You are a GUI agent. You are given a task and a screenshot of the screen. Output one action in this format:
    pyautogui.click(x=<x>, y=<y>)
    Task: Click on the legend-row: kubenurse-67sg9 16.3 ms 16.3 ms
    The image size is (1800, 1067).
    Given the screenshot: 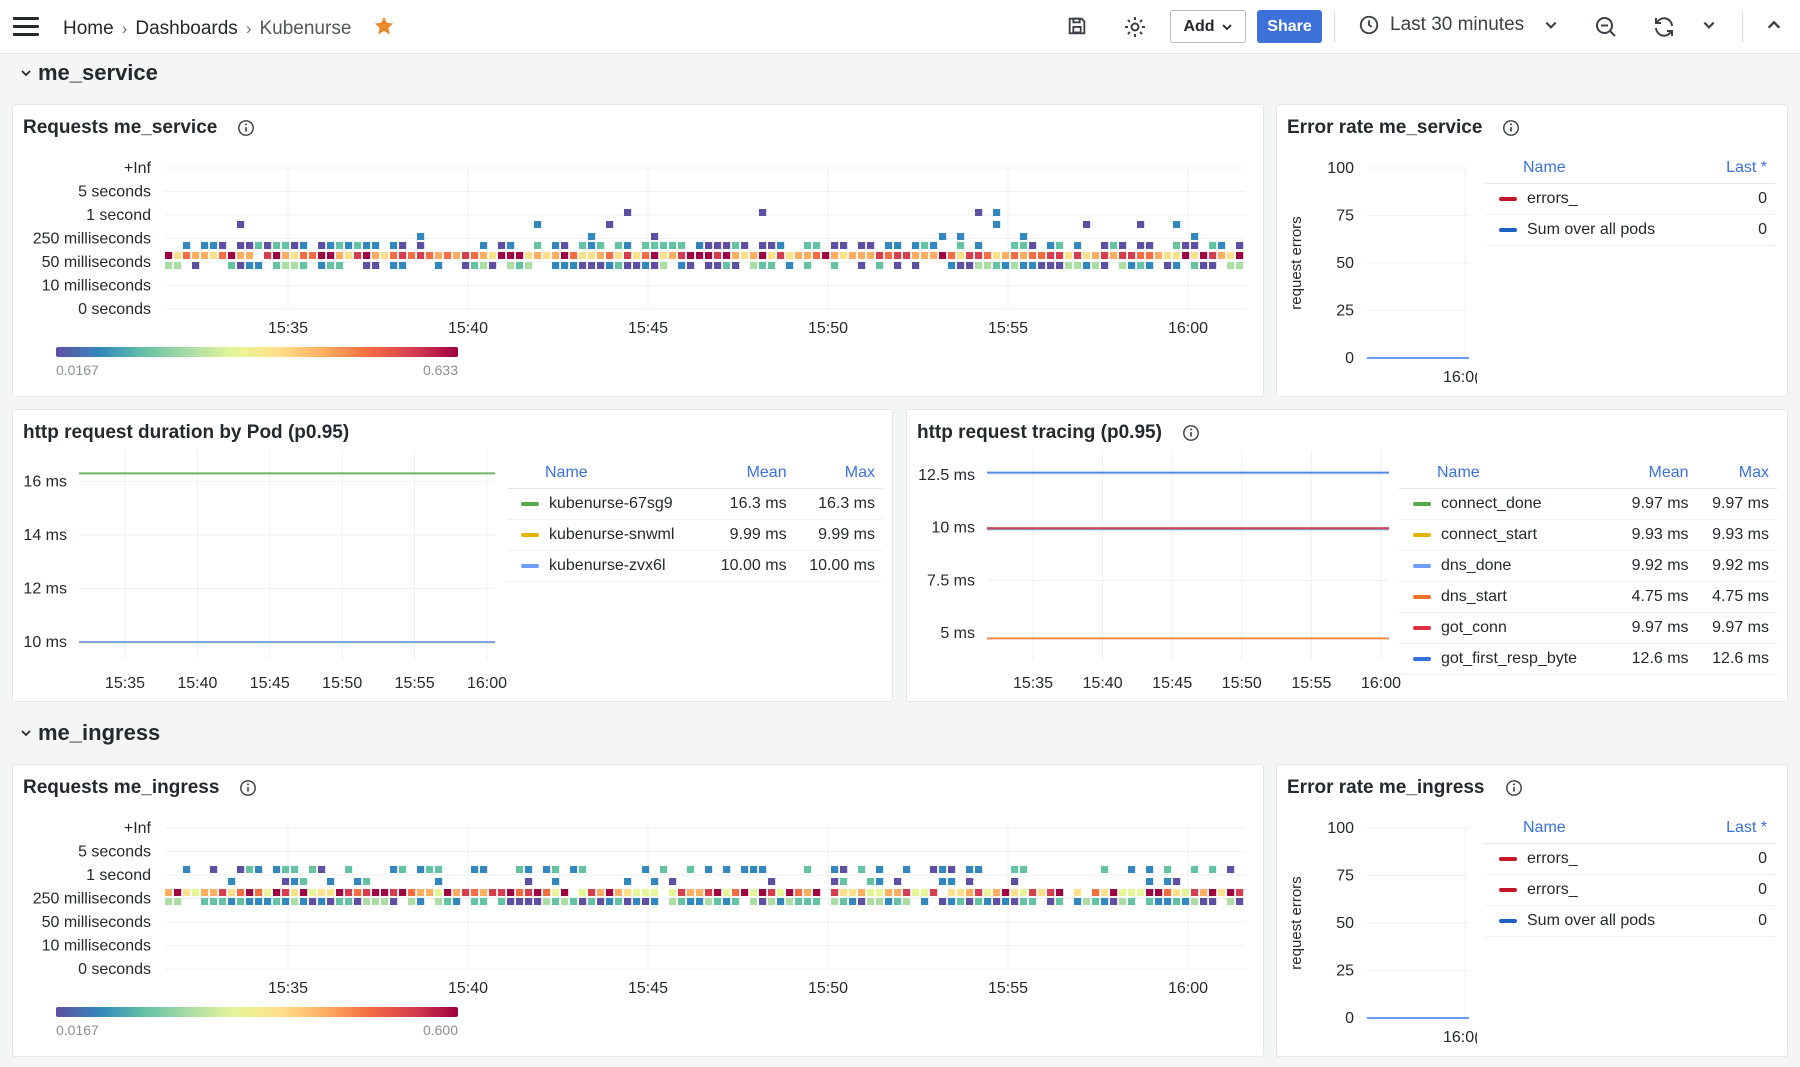 What is the action you would take?
    pyautogui.click(x=695, y=504)
    